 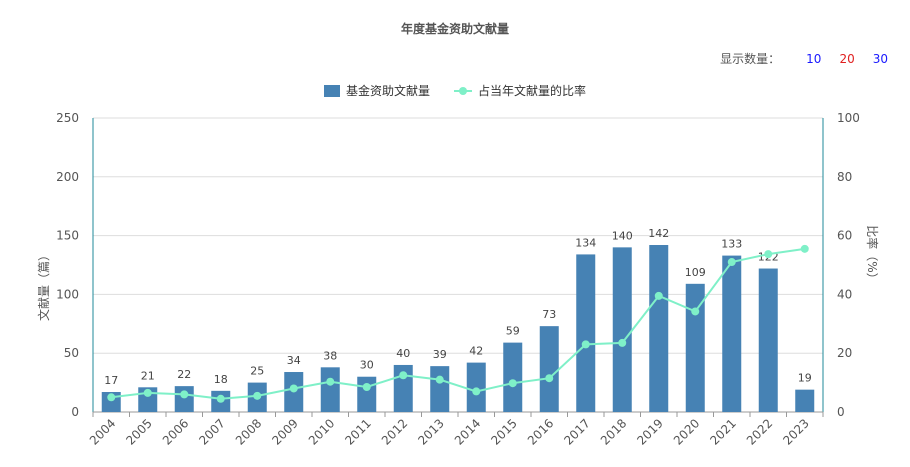 What do you see at coordinates (540, 431) in the screenshot?
I see `x-tick-label: 2016` at bounding box center [540, 431].